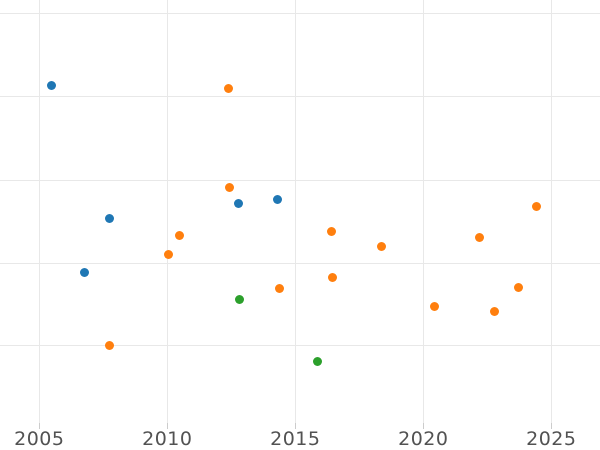 Image resolution: width=600 pixels, height=450 pixels. Describe the element at coordinates (39, 439) in the screenshot. I see `x-tick-label: 2005` at that location.